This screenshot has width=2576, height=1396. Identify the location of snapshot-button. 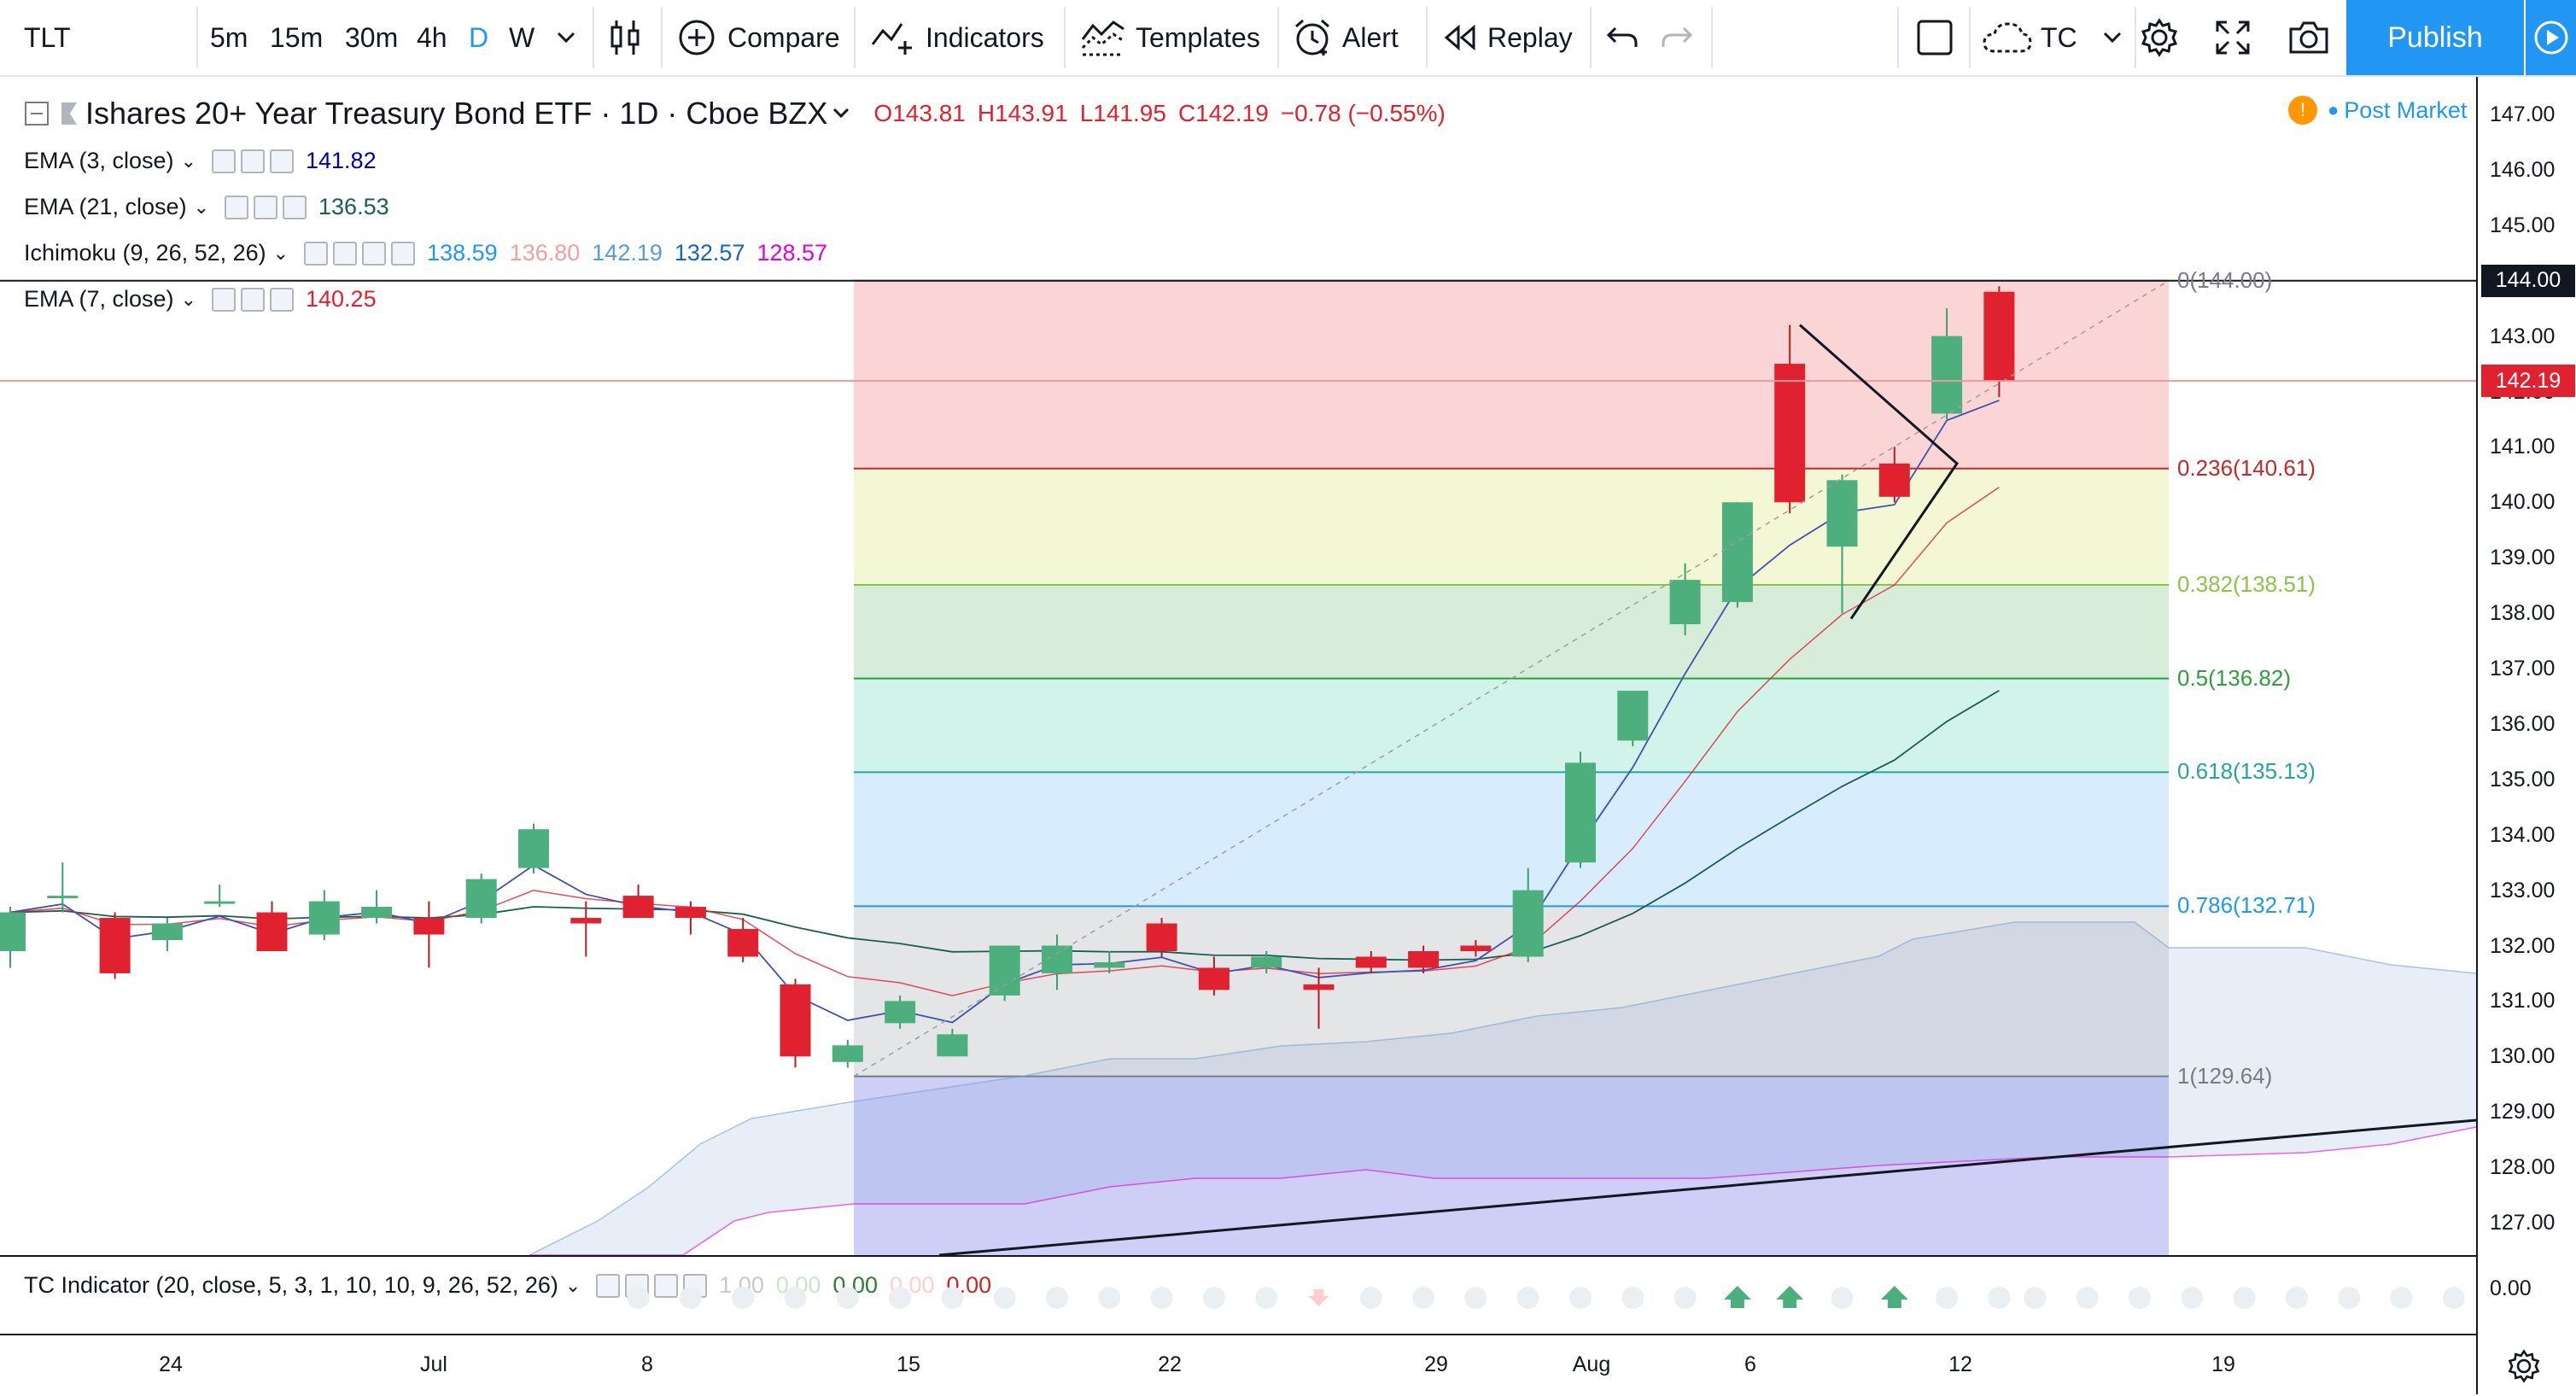
(2308, 37).